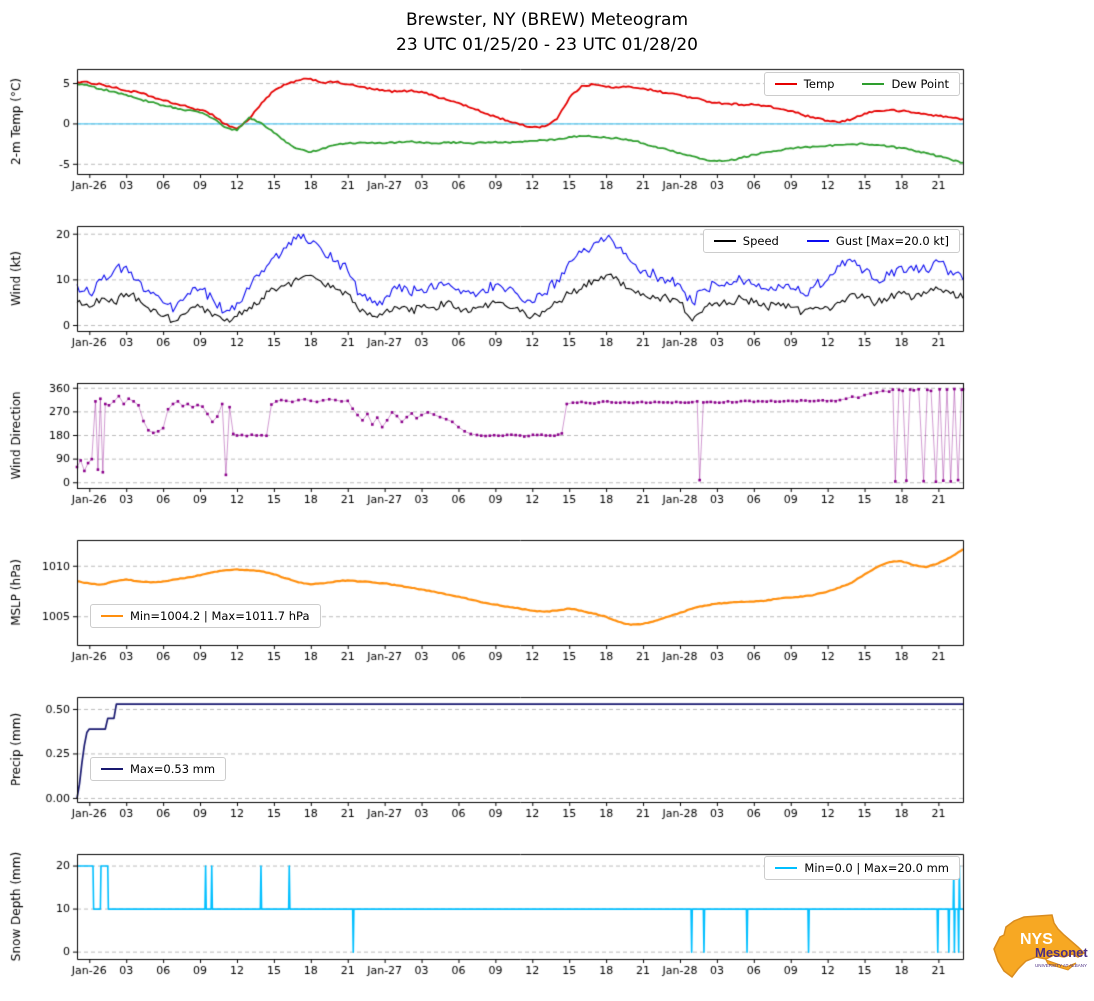 This screenshot has height=1001, width=1094. I want to click on wind-legend: Speed Gust [Max=20.0 kt], so click(831, 241).